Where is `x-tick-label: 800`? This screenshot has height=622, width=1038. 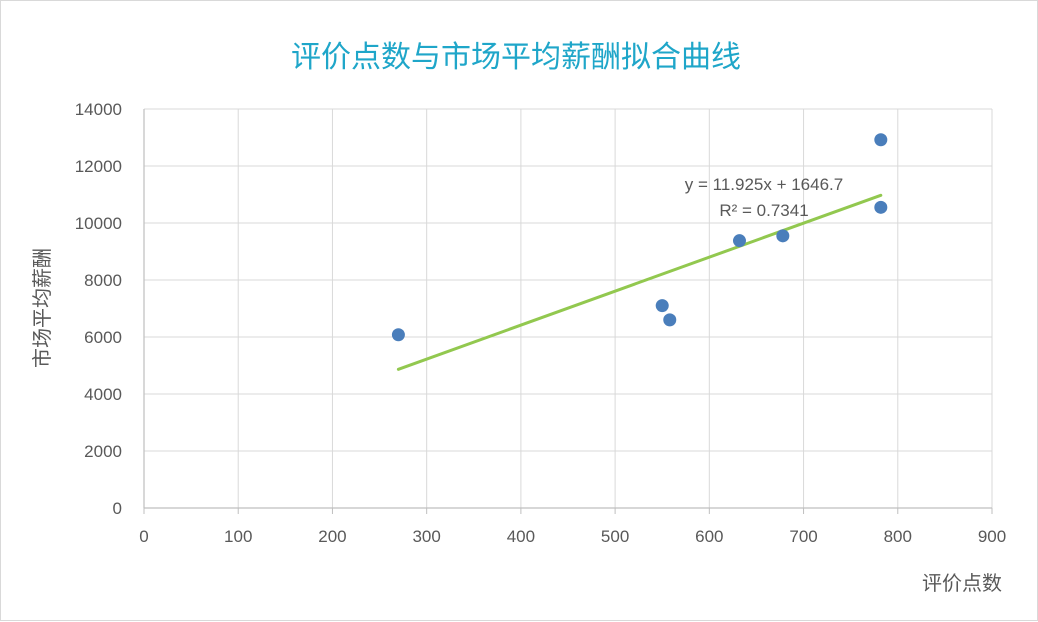 x-tick-label: 800 is located at coordinates (898, 536).